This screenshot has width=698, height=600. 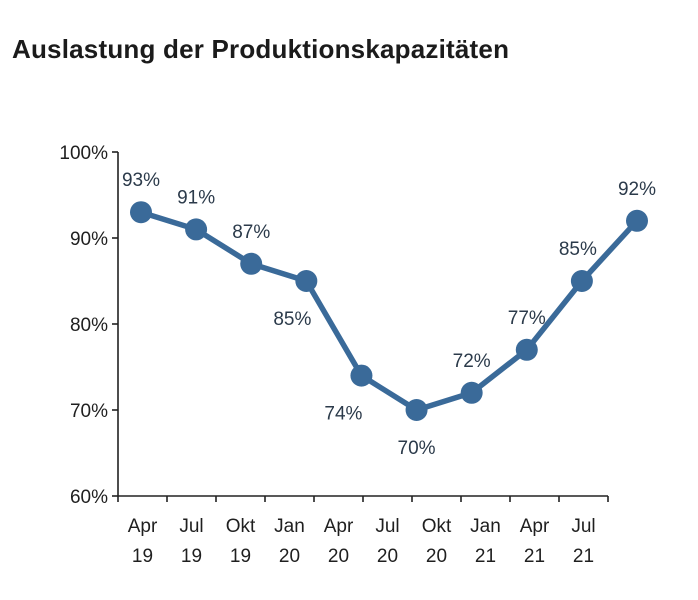 I want to click on y-tick-label: 70%, so click(x=89, y=411).